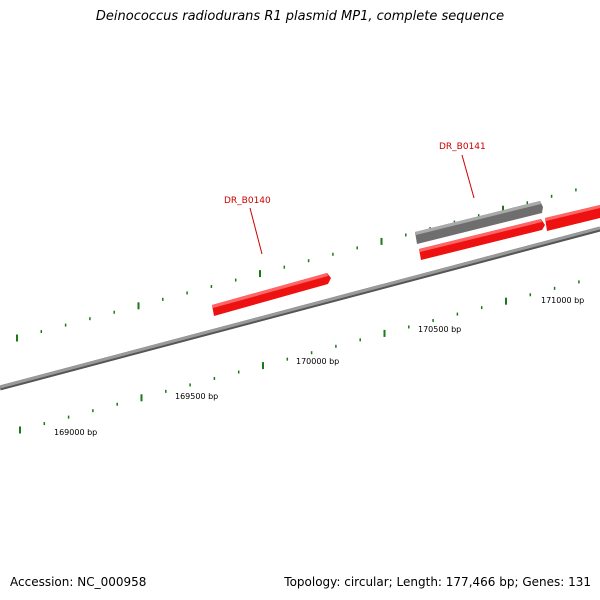 This screenshot has width=600, height=600. What do you see at coordinates (256, 231) in the screenshot?
I see `gene-label-leader-dr-b0140` at bounding box center [256, 231].